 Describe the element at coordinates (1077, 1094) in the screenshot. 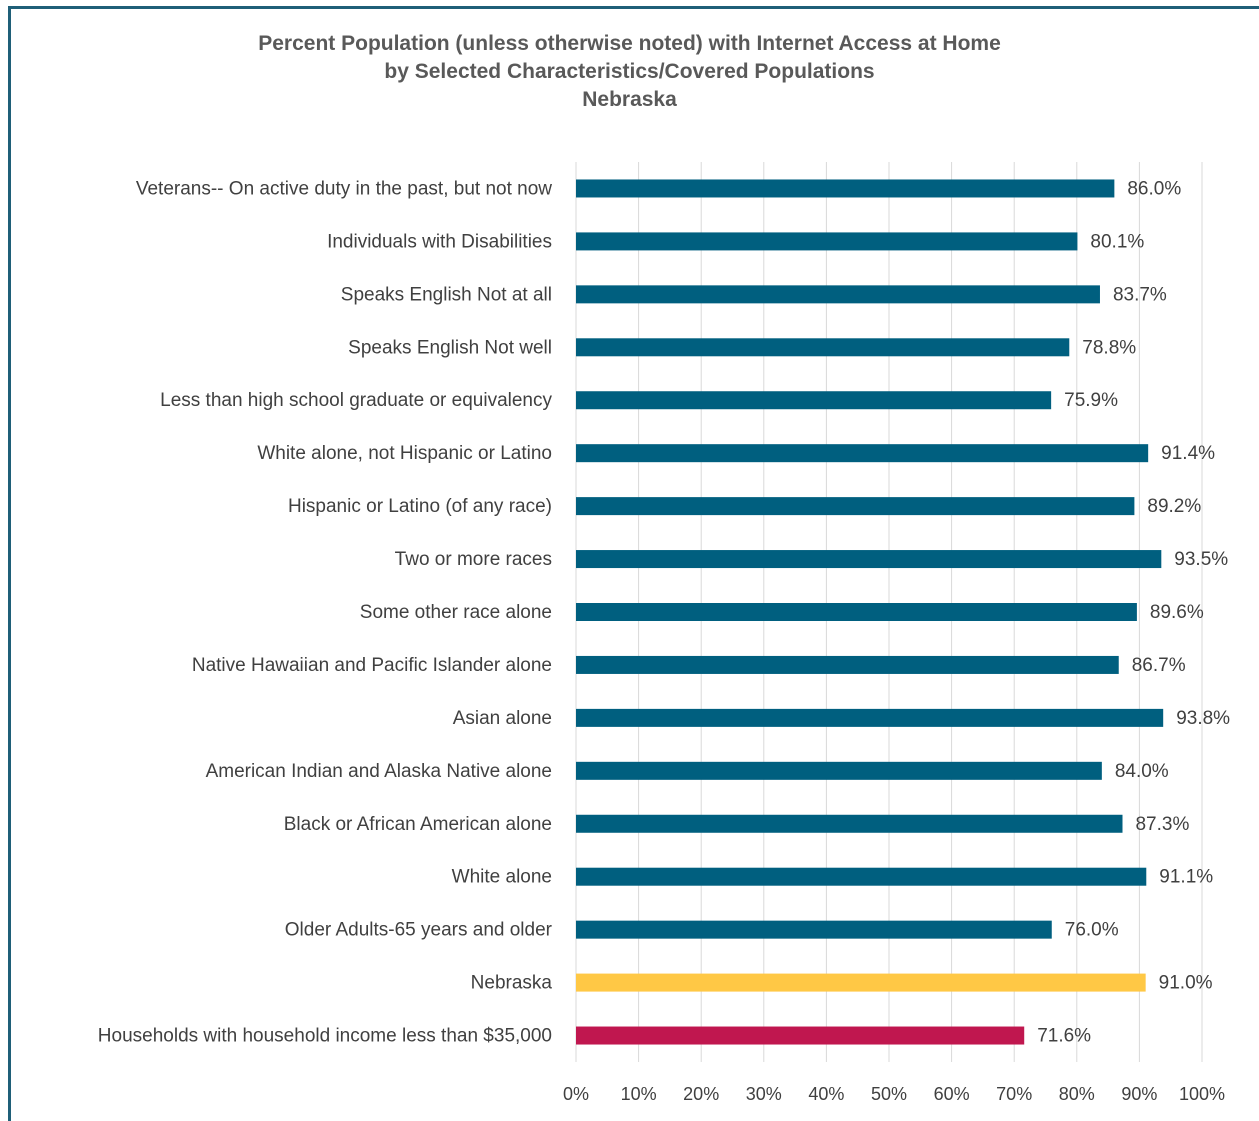

I see `x-tick-label-8: 80%` at that location.